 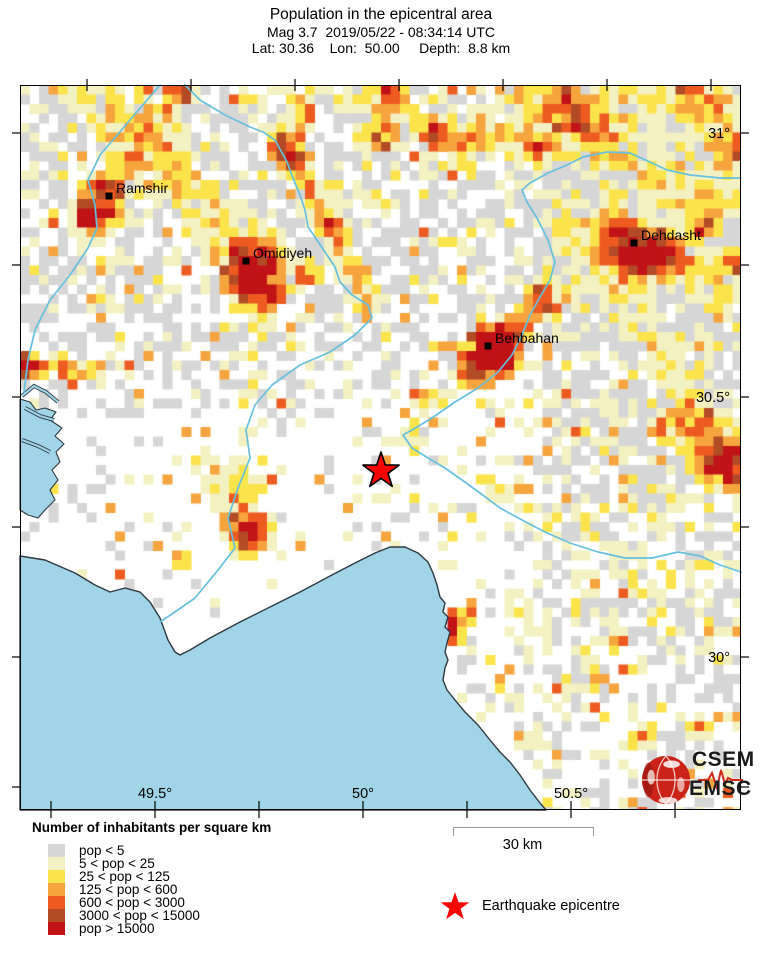 I want to click on lon-label: 49.5°, so click(x=155, y=794).